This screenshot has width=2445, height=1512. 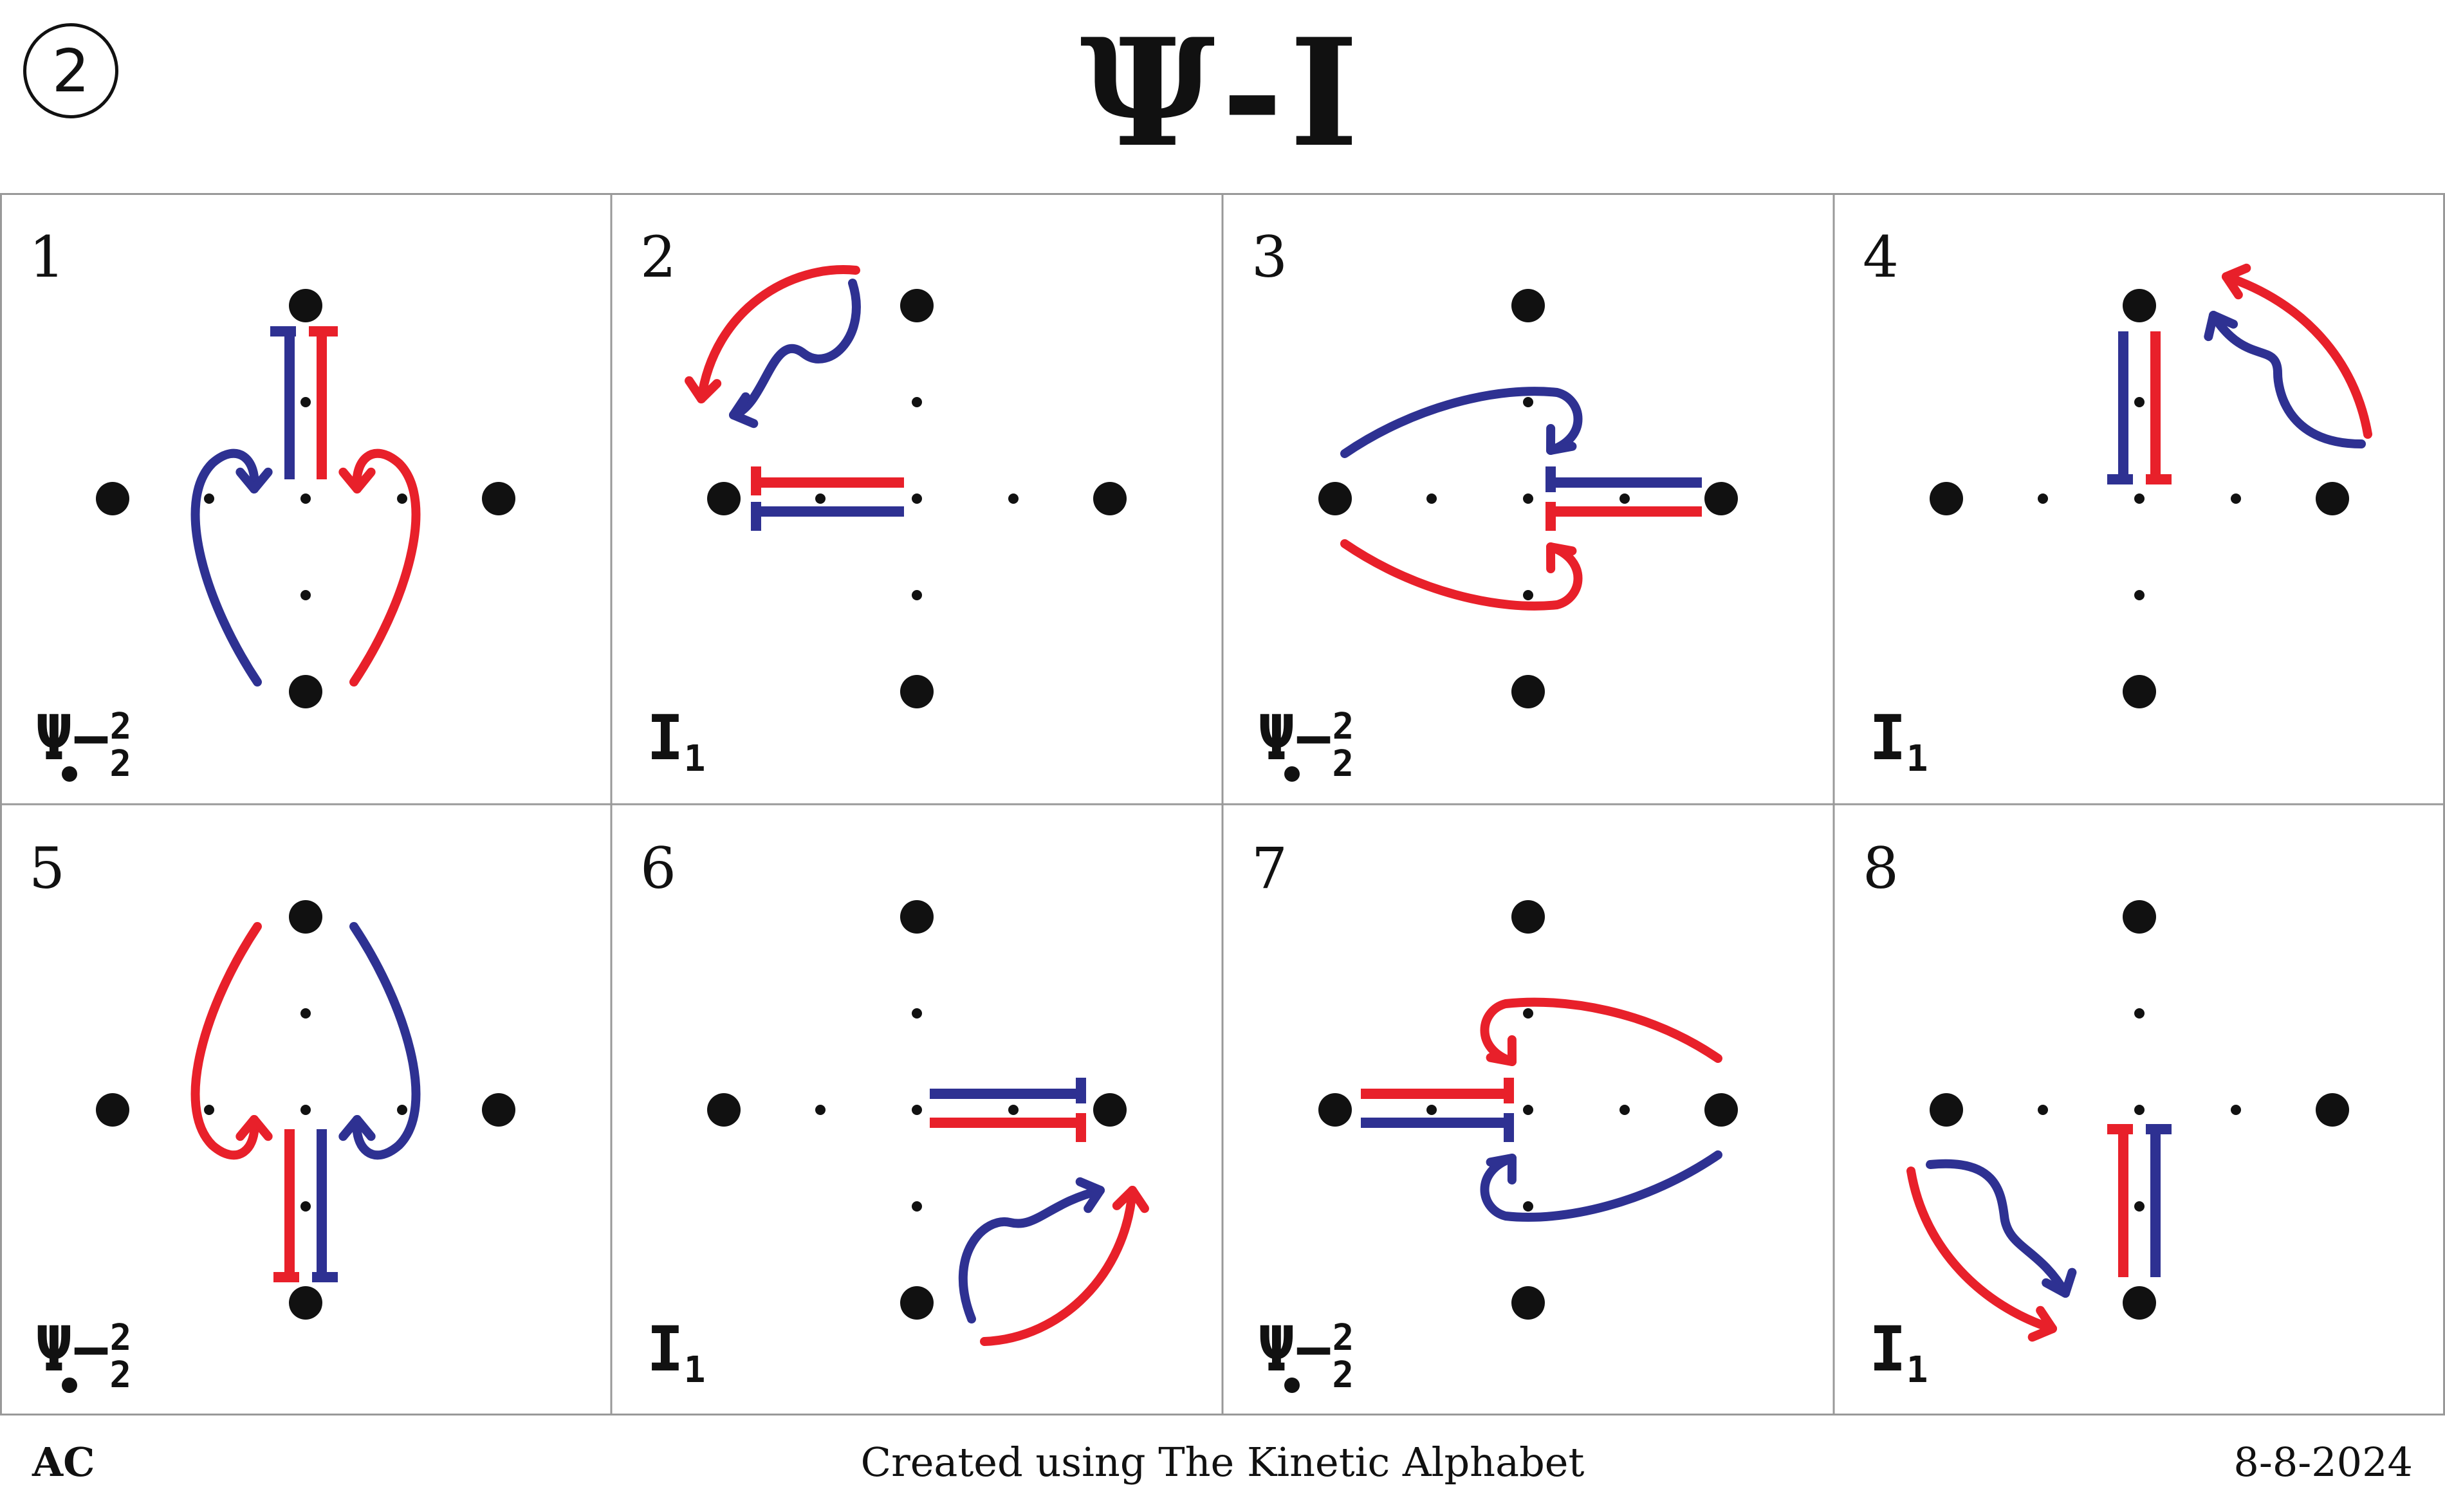 I want to click on panel-8: 8 I1, so click(x=2106, y=1113).